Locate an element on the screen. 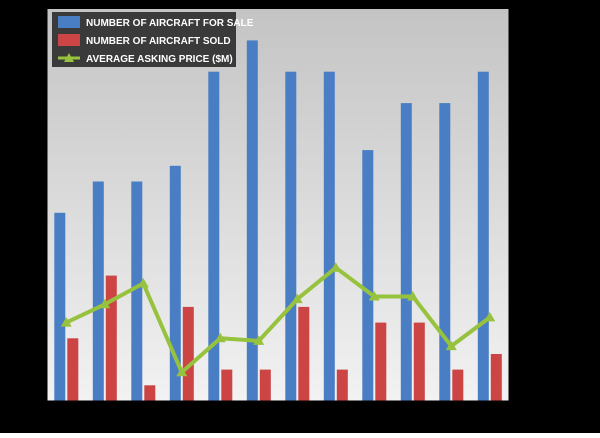 Image resolution: width=600 pixels, height=438 pixels. x-tick-month: AUG is located at coordinates (254, 417).